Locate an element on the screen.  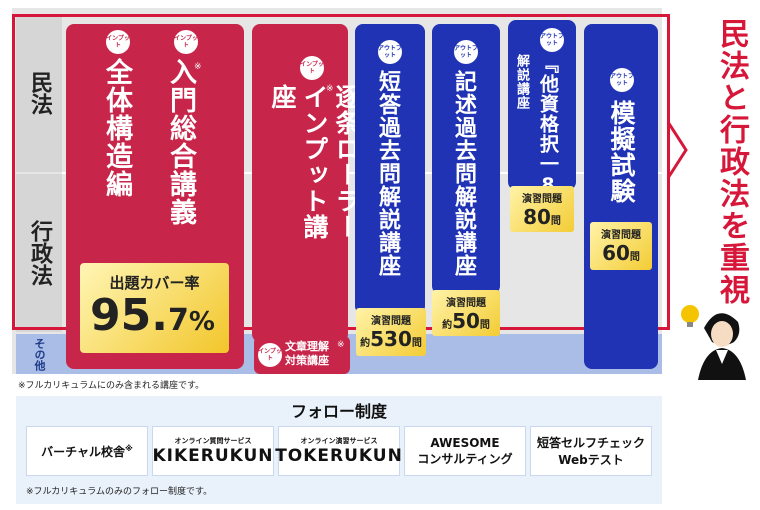
input-tag-small: インプット is located at coordinates (270, 355).